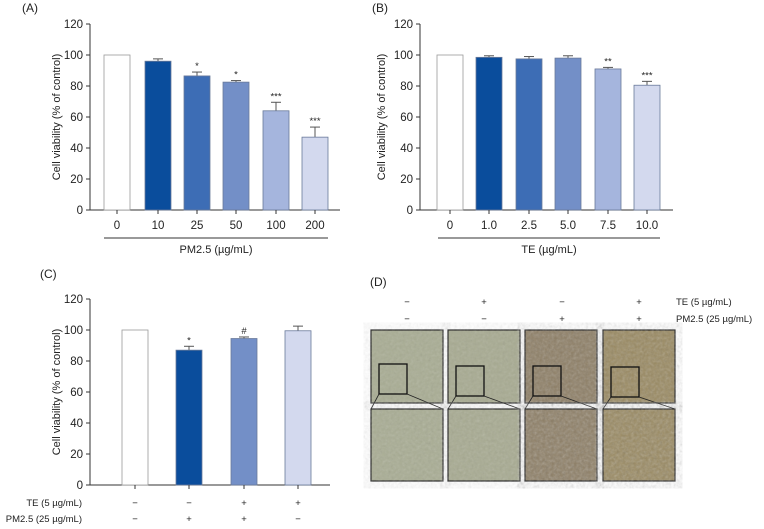 This screenshot has height=529, width=764. I want to click on panel-label: (B), so click(380, 8).